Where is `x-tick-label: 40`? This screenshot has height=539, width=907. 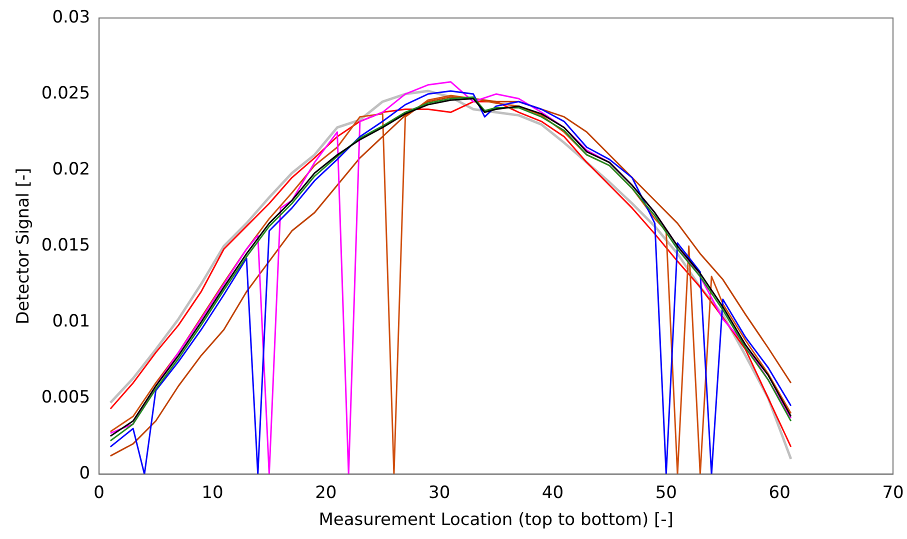
x-tick-label: 40 is located at coordinates (553, 492).